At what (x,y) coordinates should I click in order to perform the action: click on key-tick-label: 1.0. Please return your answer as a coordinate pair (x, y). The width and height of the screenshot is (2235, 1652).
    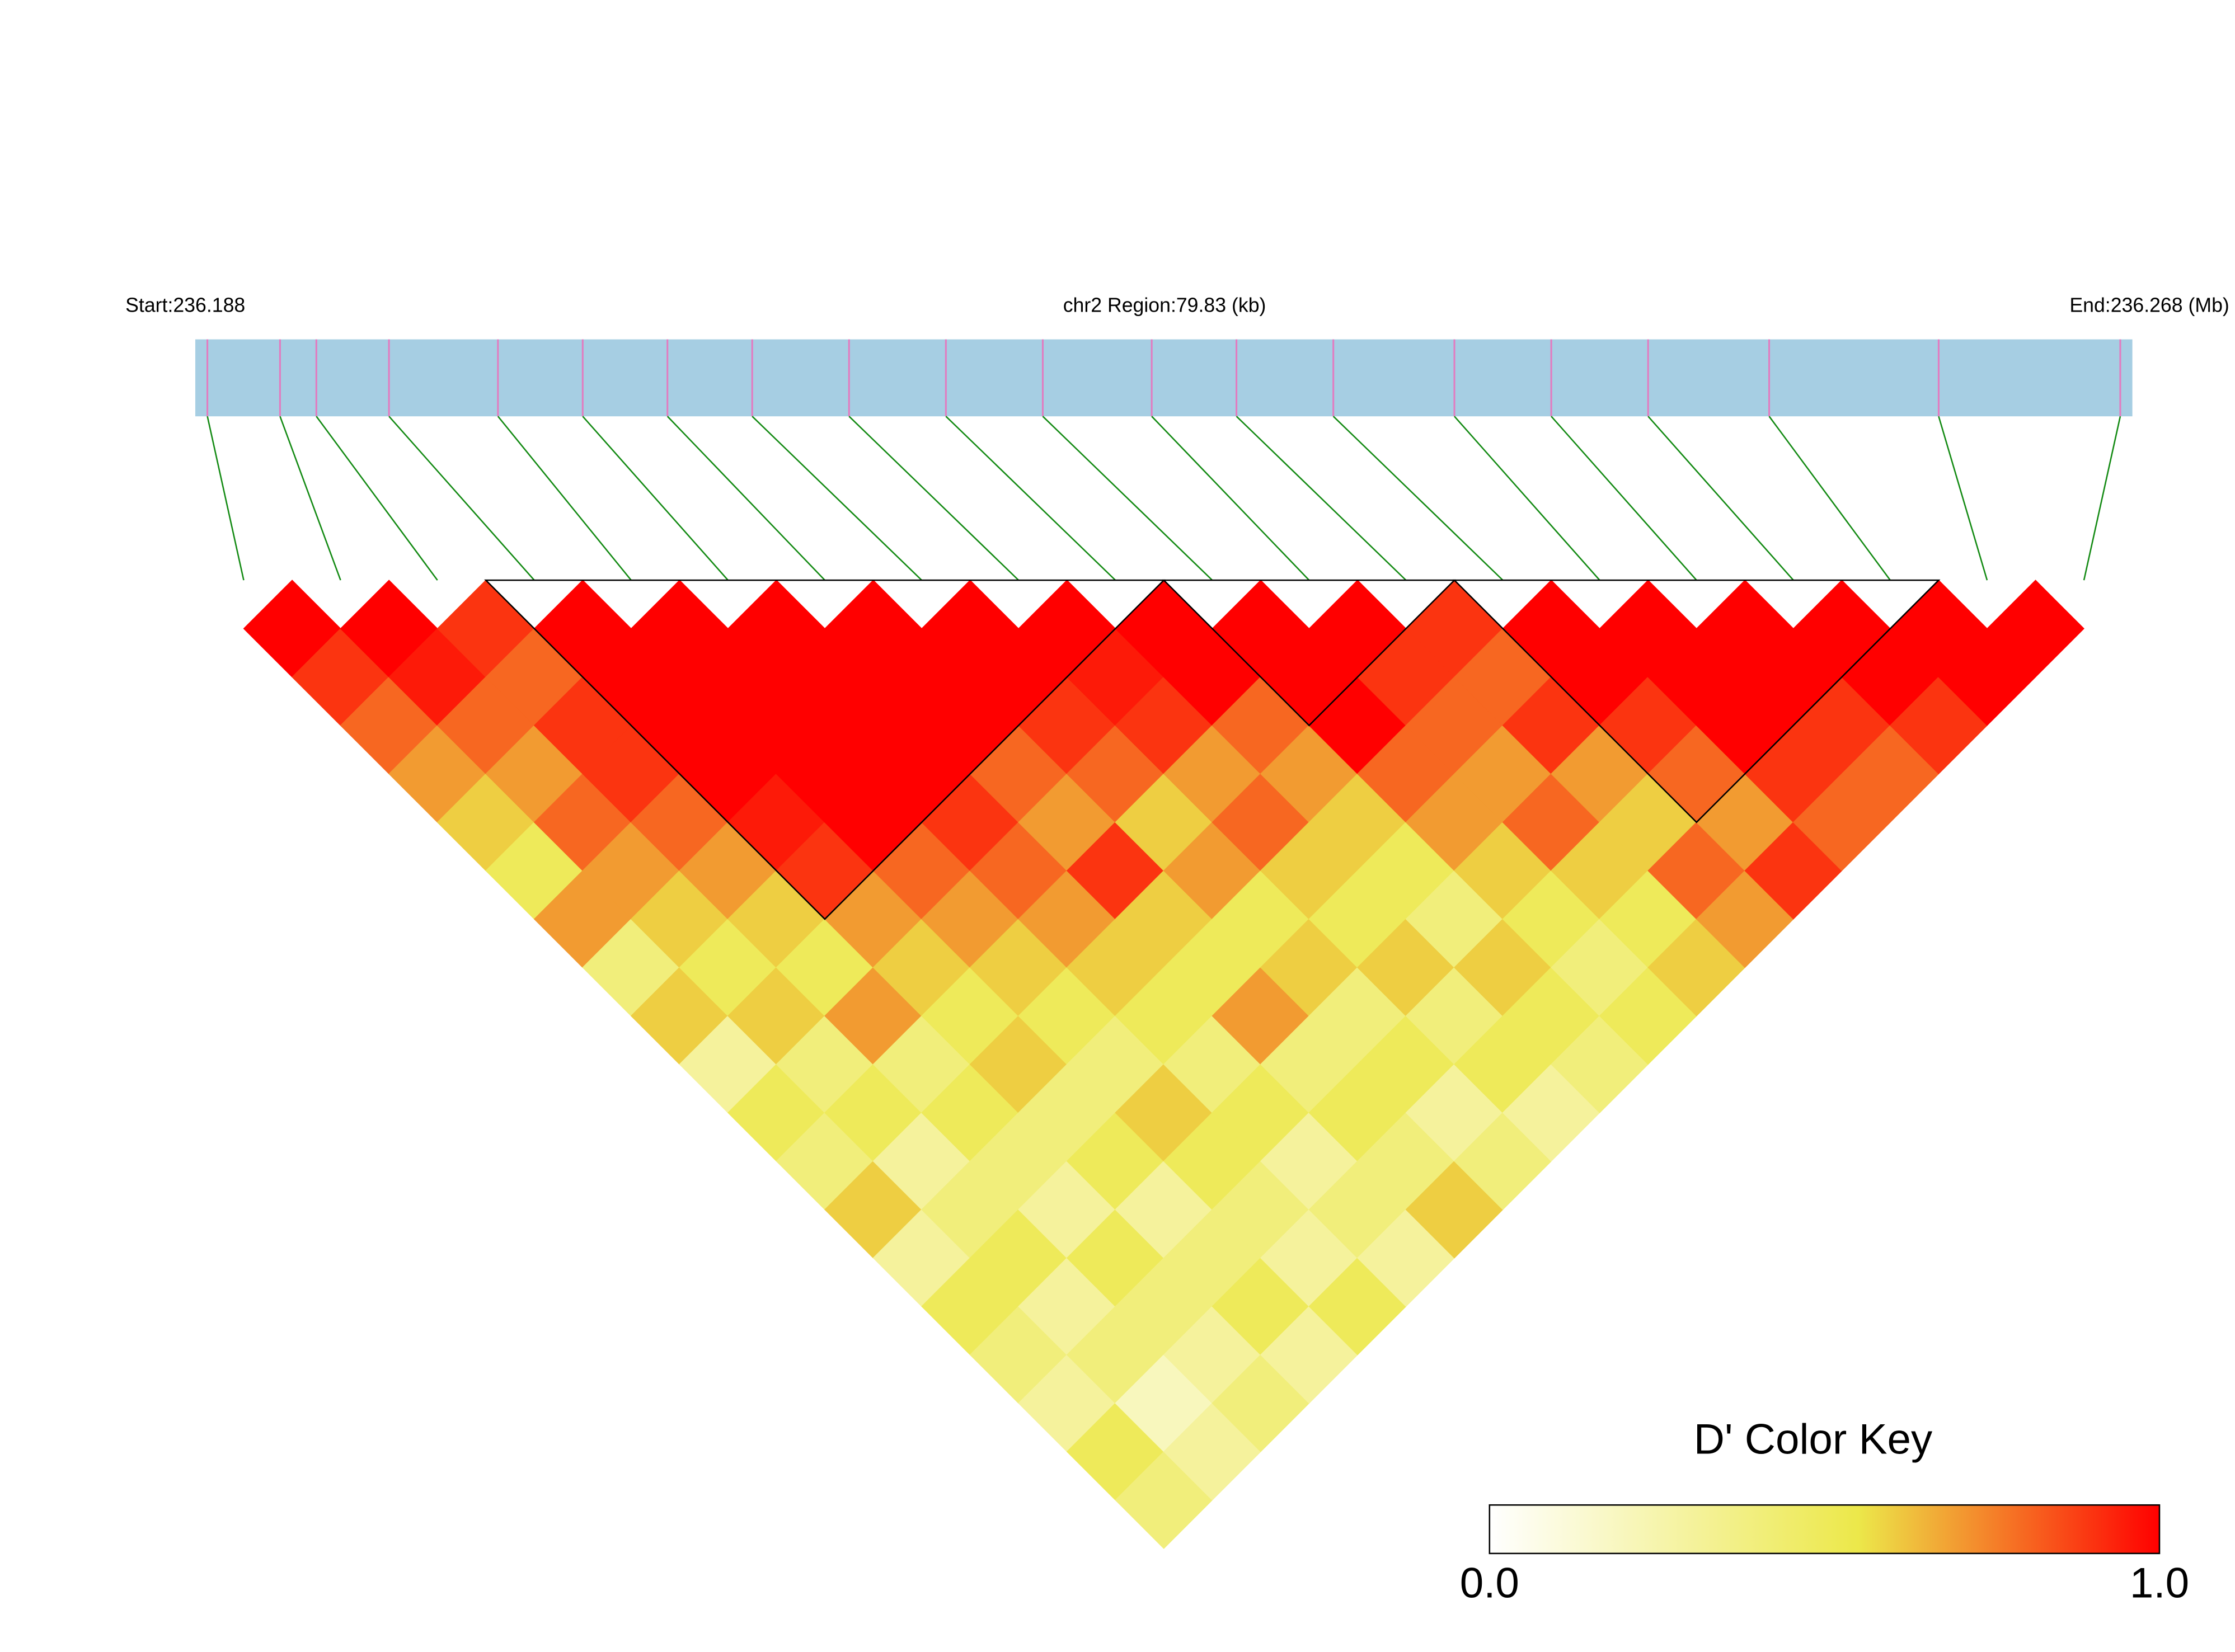
    Looking at the image, I should click on (2159, 1584).